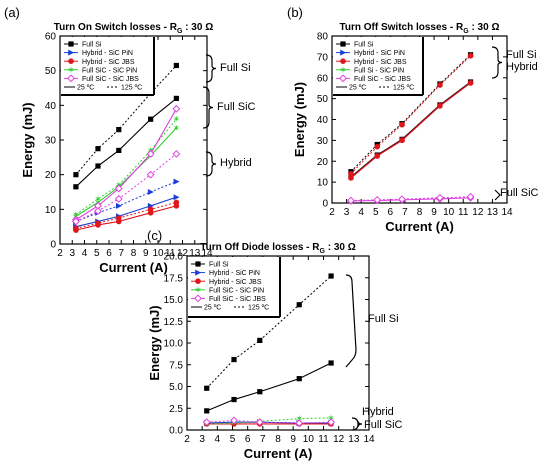 This screenshot has height=462, width=550. I want to click on legend-label: Full Si, so click(364, 45).